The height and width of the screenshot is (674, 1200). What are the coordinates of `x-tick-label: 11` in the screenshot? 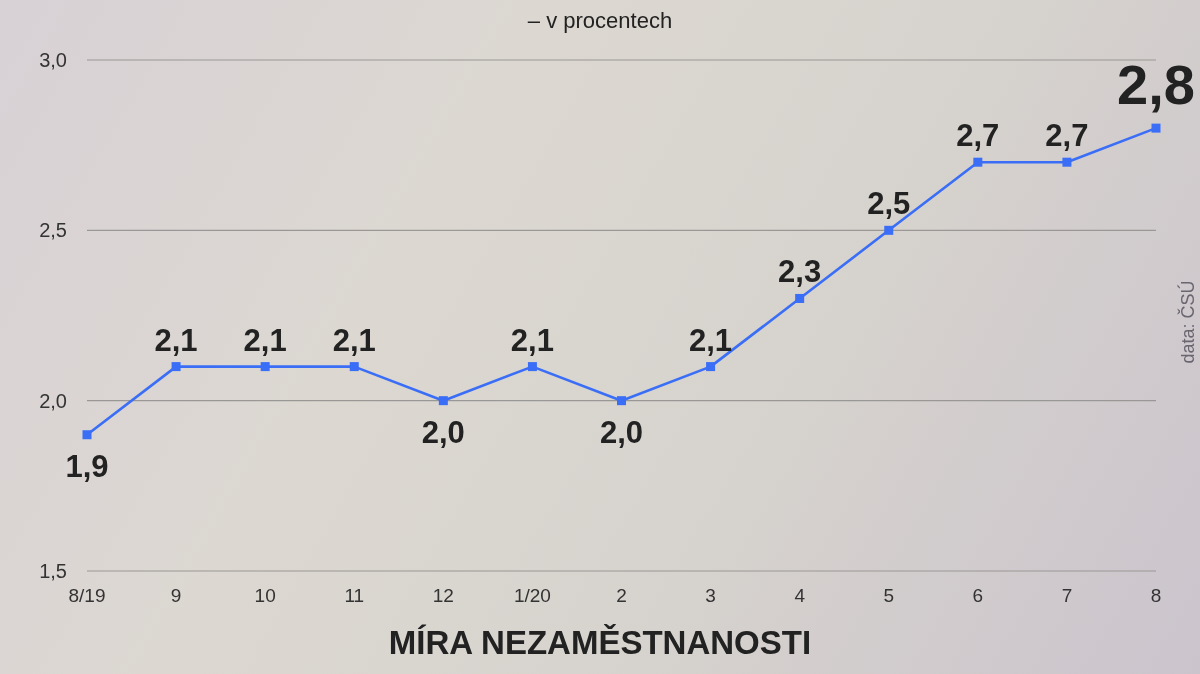 It's located at (354, 596).